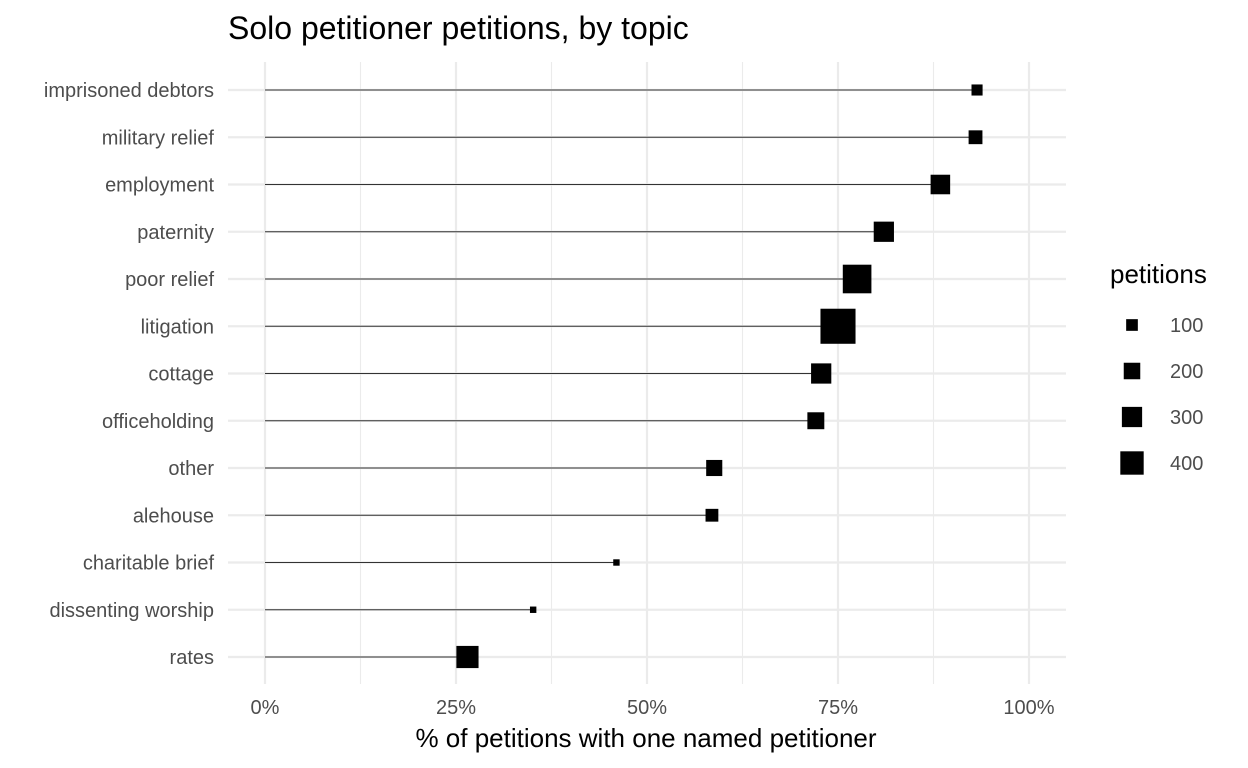 This screenshot has height=768, width=1248. Describe the element at coordinates (1158, 274) in the screenshot. I see `legend-title: petitions` at that location.